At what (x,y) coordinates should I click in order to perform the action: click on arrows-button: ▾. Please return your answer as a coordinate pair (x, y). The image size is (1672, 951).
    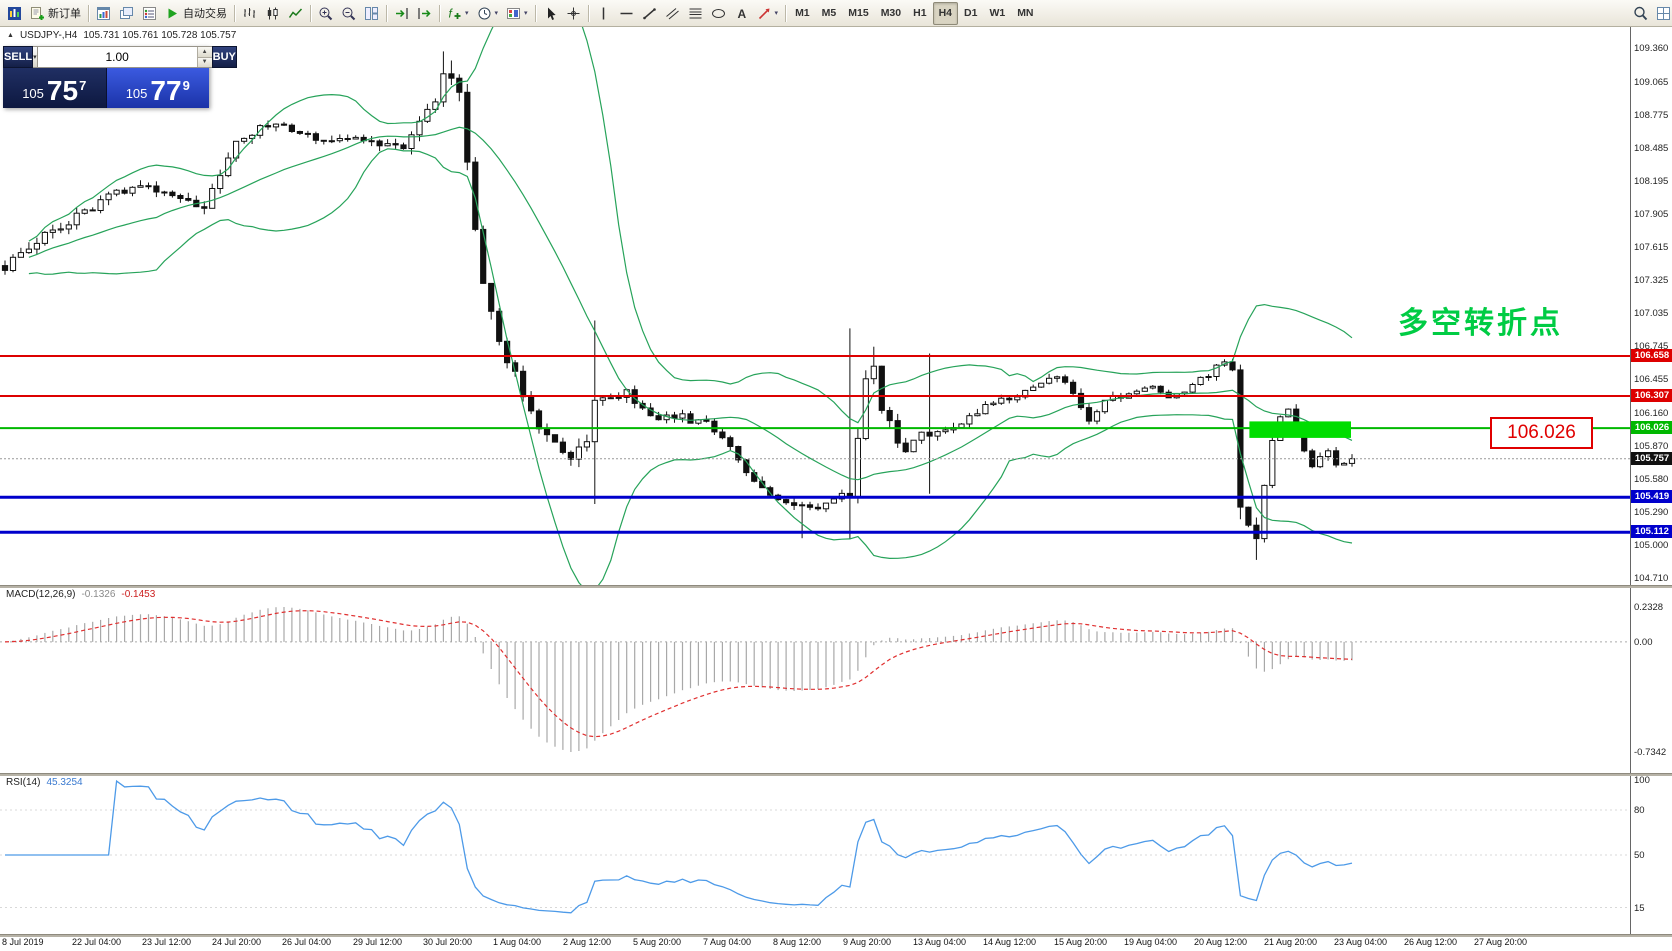
    Looking at the image, I should click on (768, 13).